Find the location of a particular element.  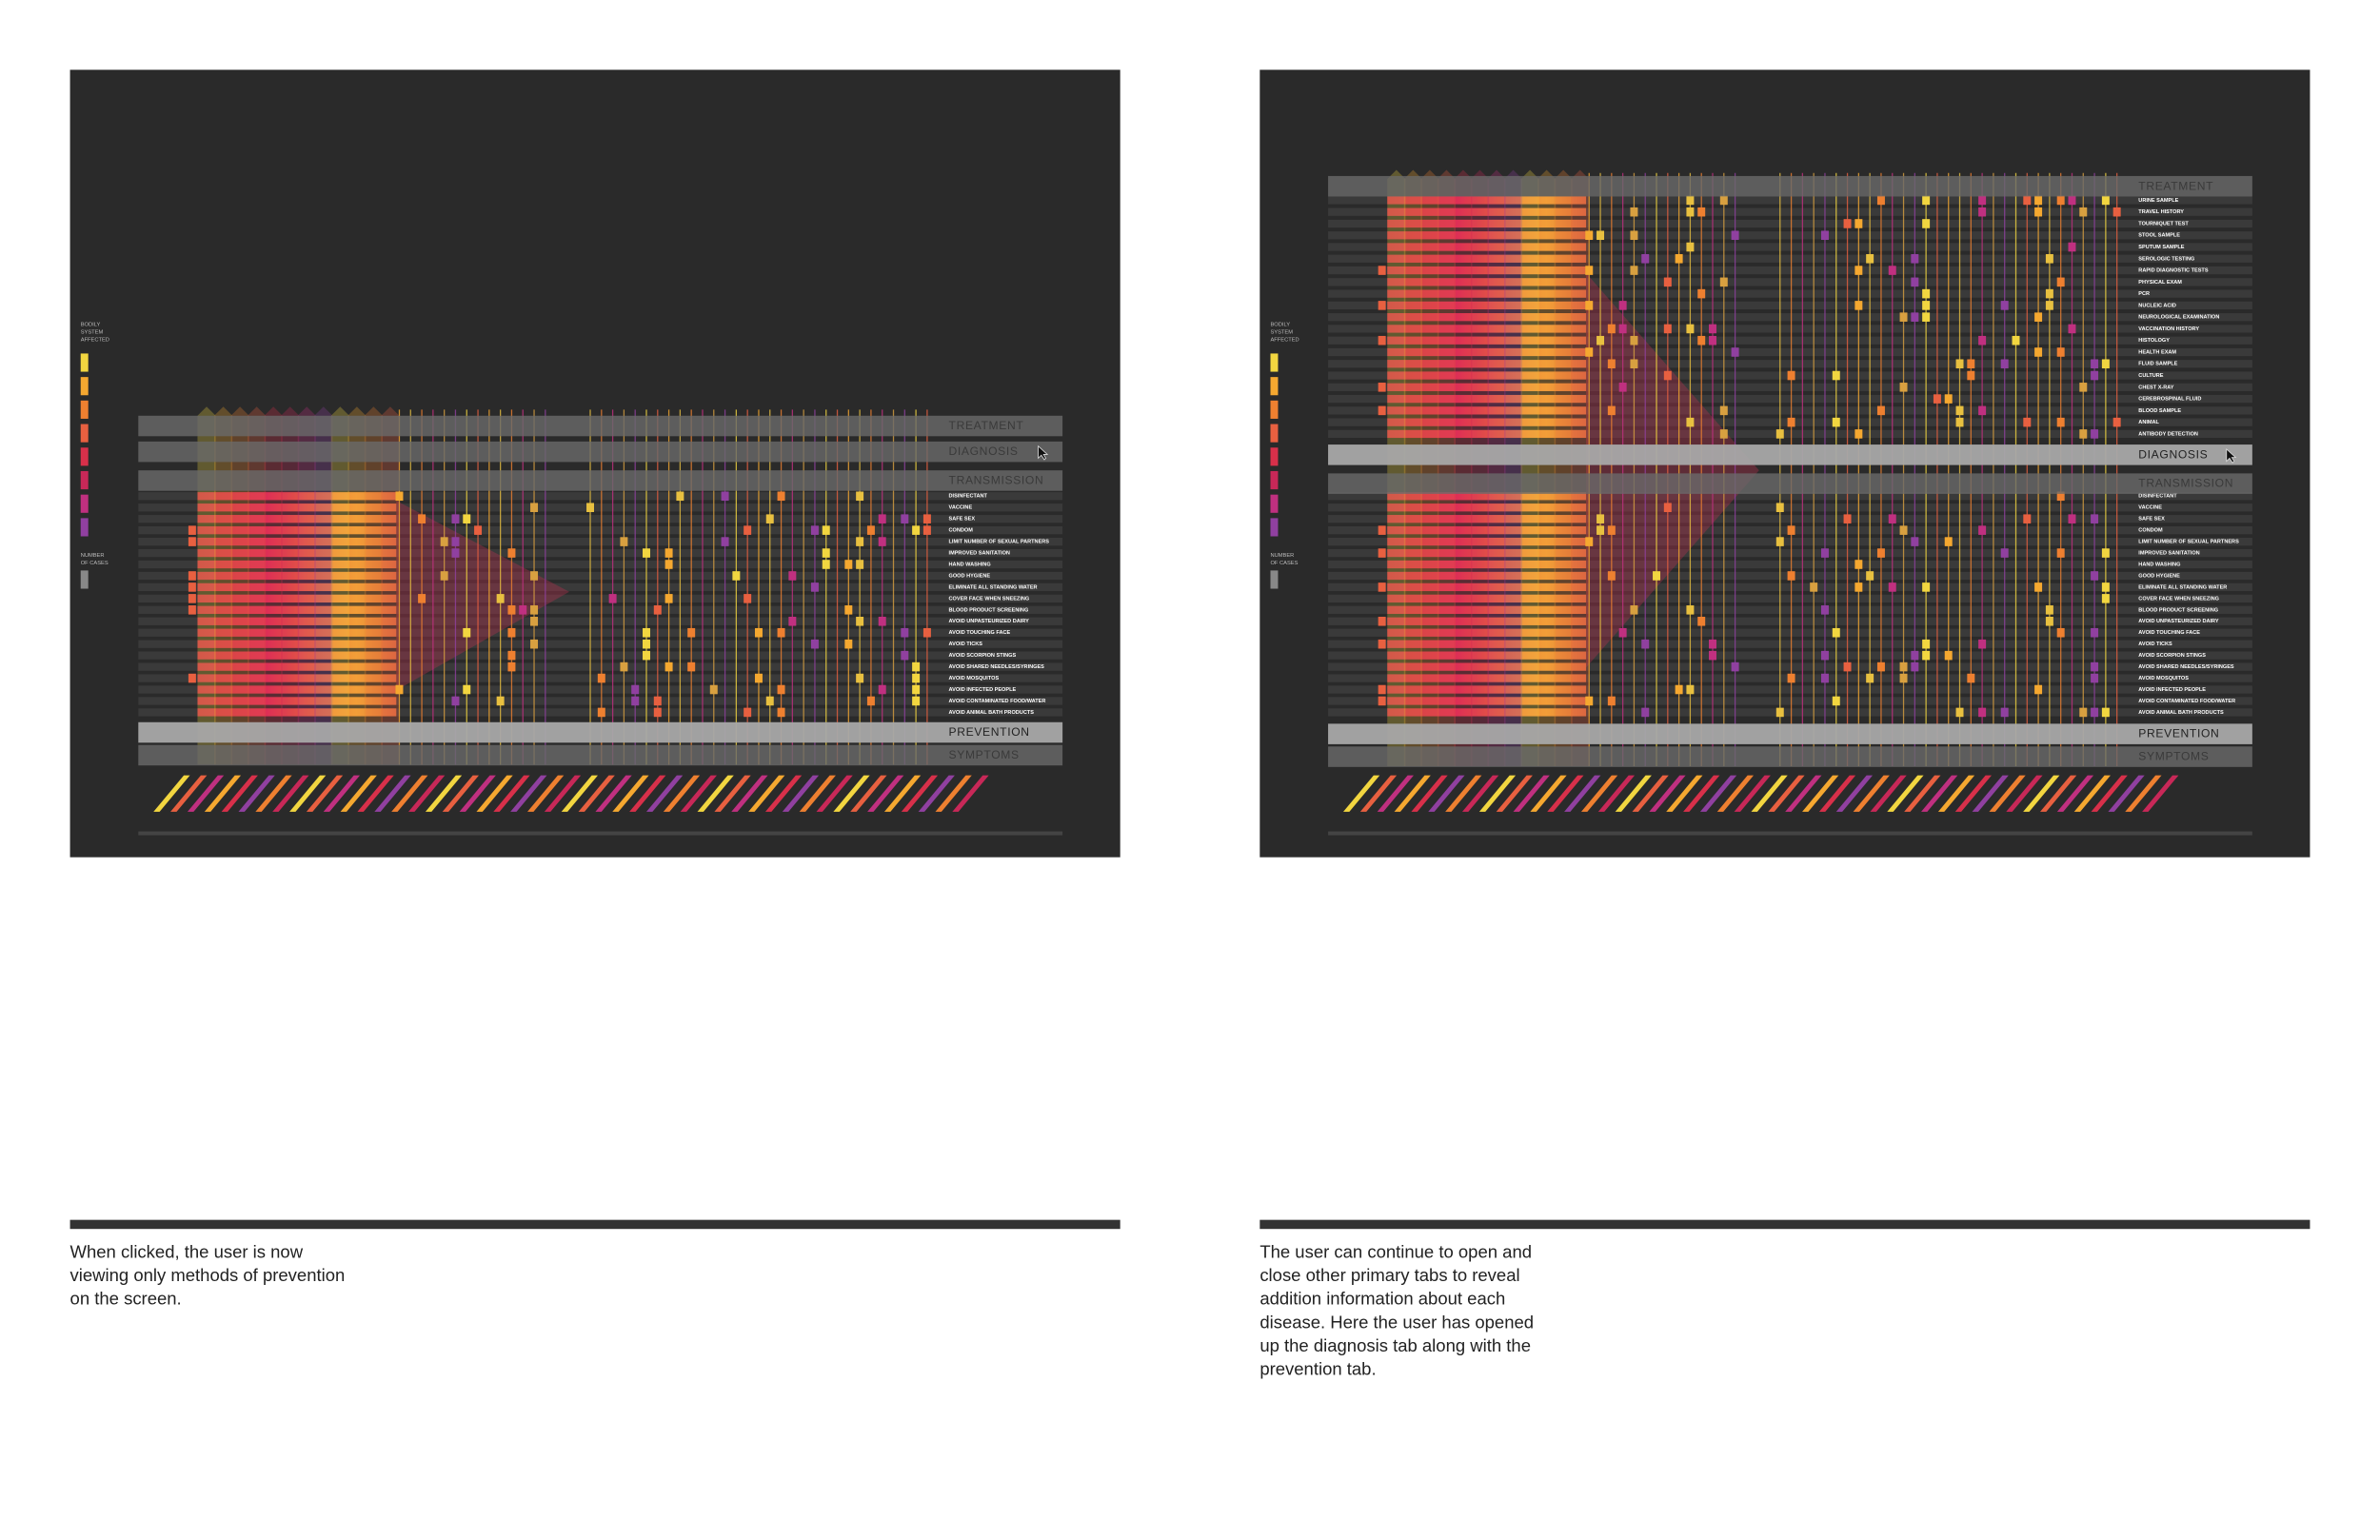

row-label: PCR is located at coordinates (2144, 294).